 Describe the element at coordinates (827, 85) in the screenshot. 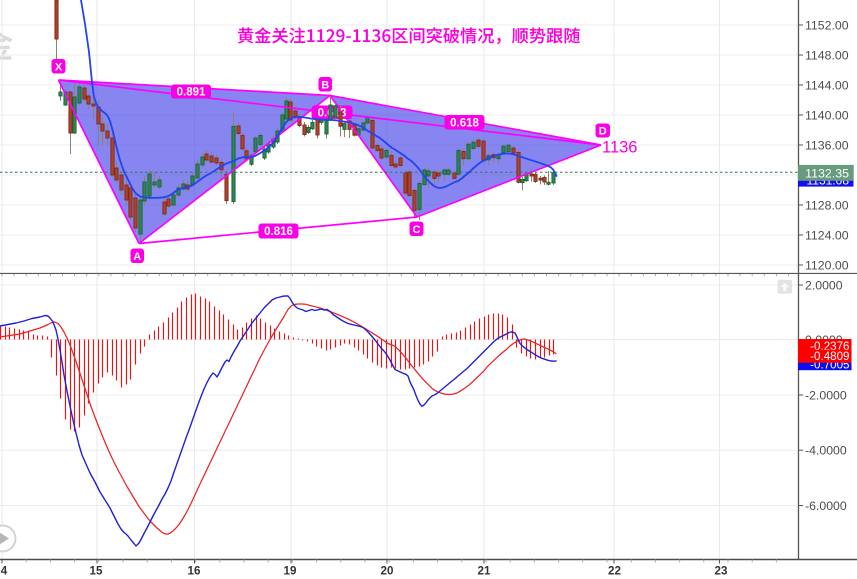

I see `svg-text: 1144.00` at that location.